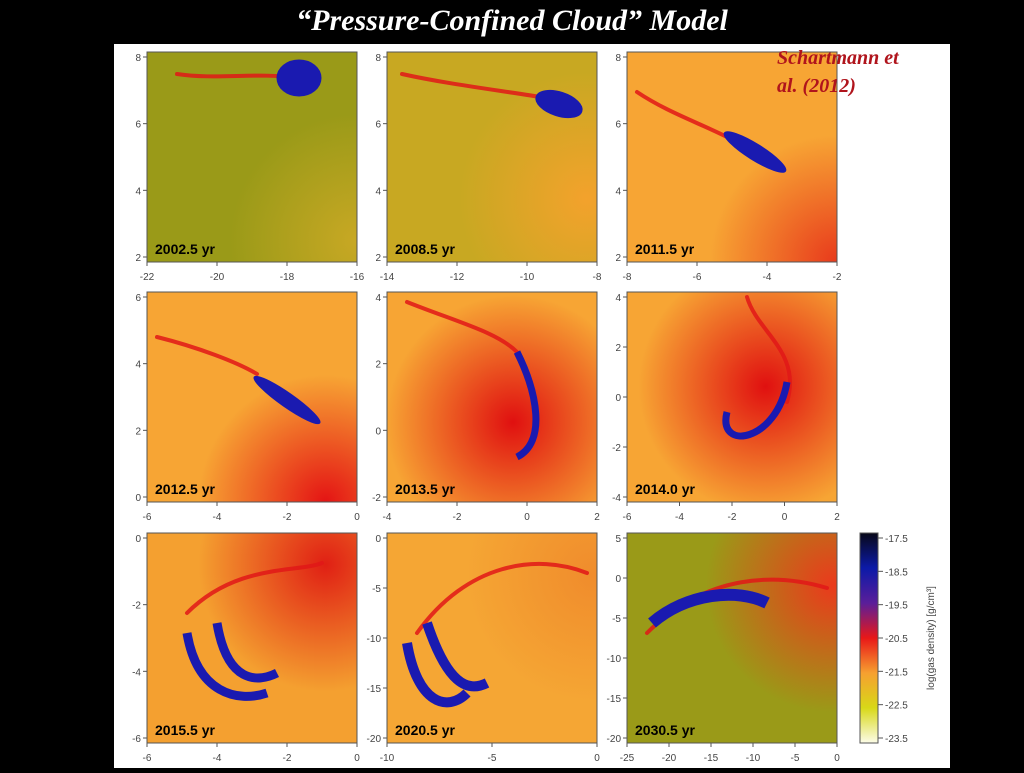 The image size is (1024, 773). Describe the element at coordinates (387, 277) in the screenshot. I see `x-tick-label: -14` at that location.